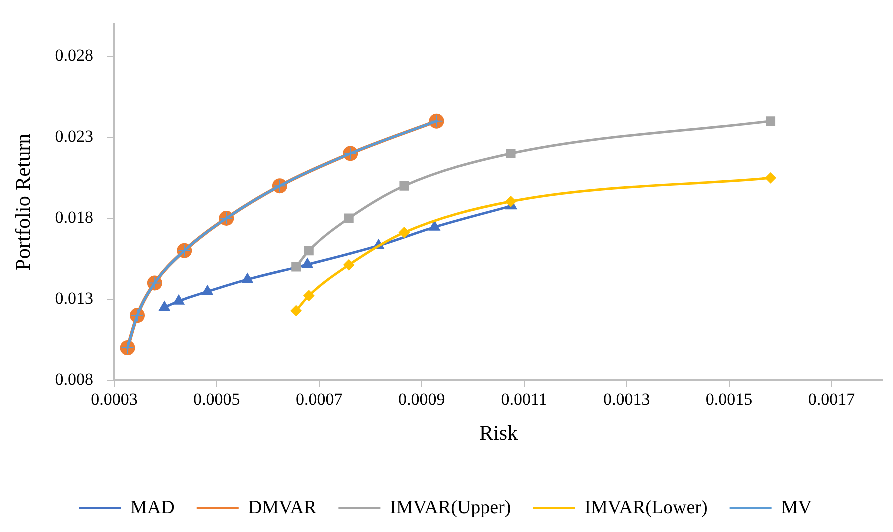 This screenshot has width=893, height=532. Describe the element at coordinates (626, 400) in the screenshot. I see `x-tick-label: 0.0013` at that location.